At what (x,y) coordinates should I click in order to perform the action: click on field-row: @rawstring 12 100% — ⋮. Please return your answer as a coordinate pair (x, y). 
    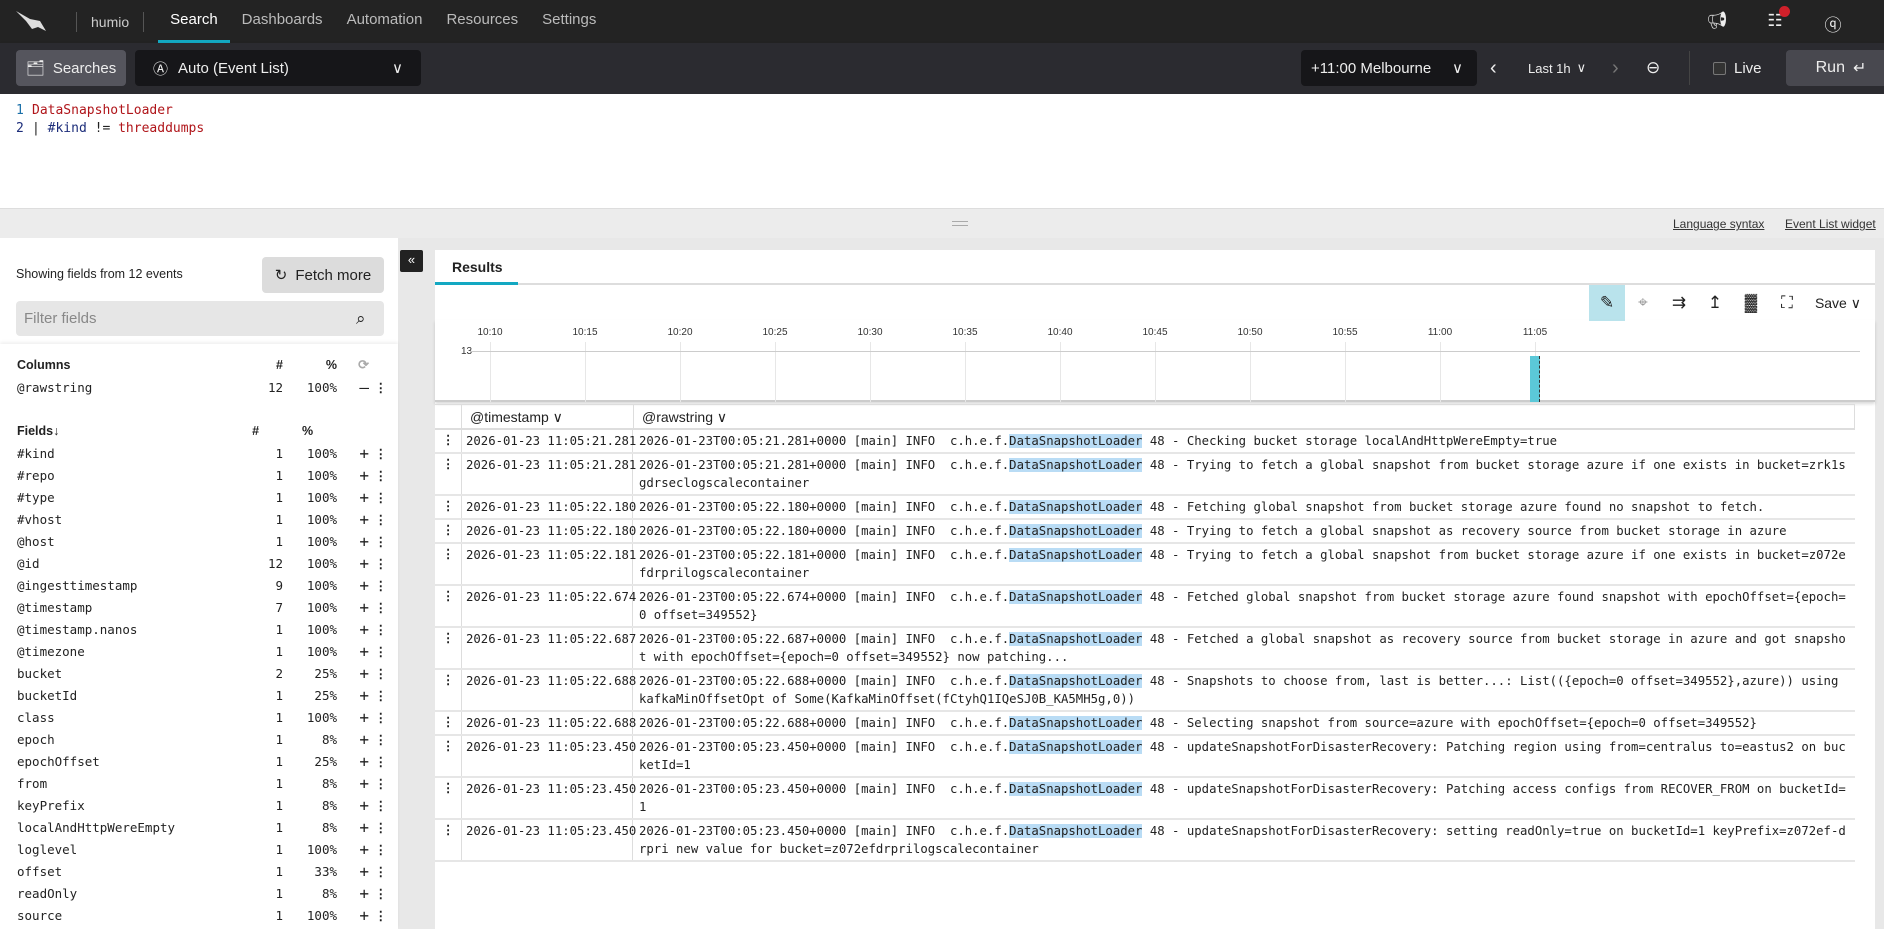
    Looking at the image, I should click on (202, 387).